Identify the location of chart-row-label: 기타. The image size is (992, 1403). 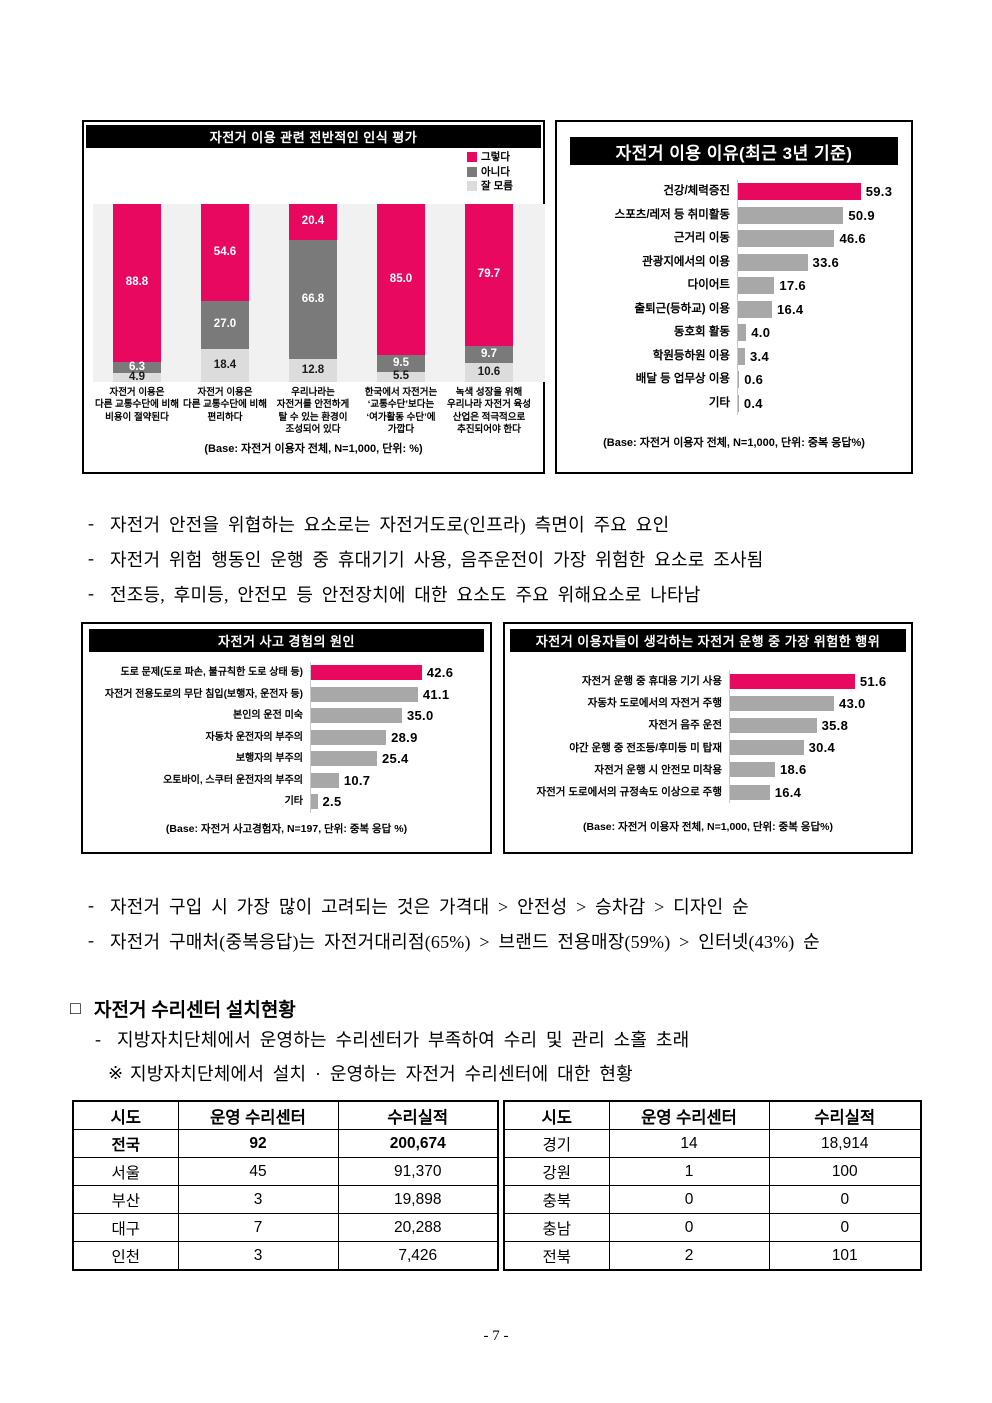
(293, 801).